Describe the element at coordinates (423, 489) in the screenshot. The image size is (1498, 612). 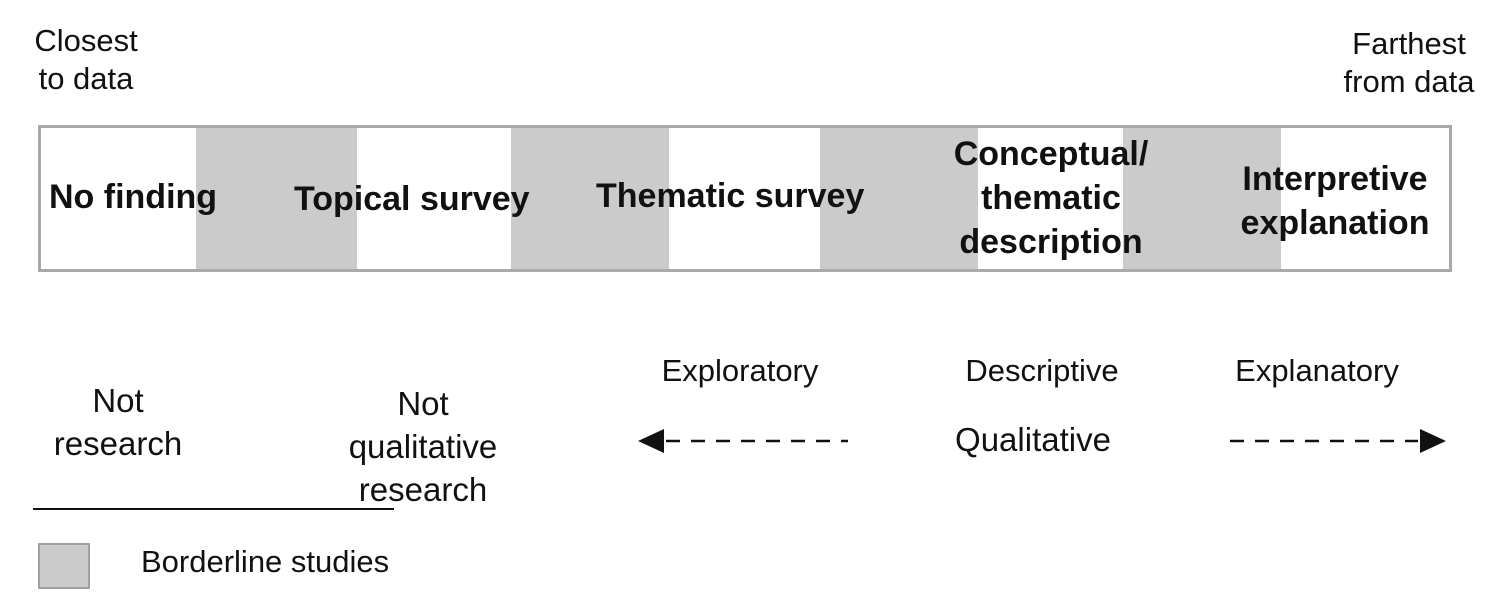
I see `not-qualitative-line-3: research` at that location.